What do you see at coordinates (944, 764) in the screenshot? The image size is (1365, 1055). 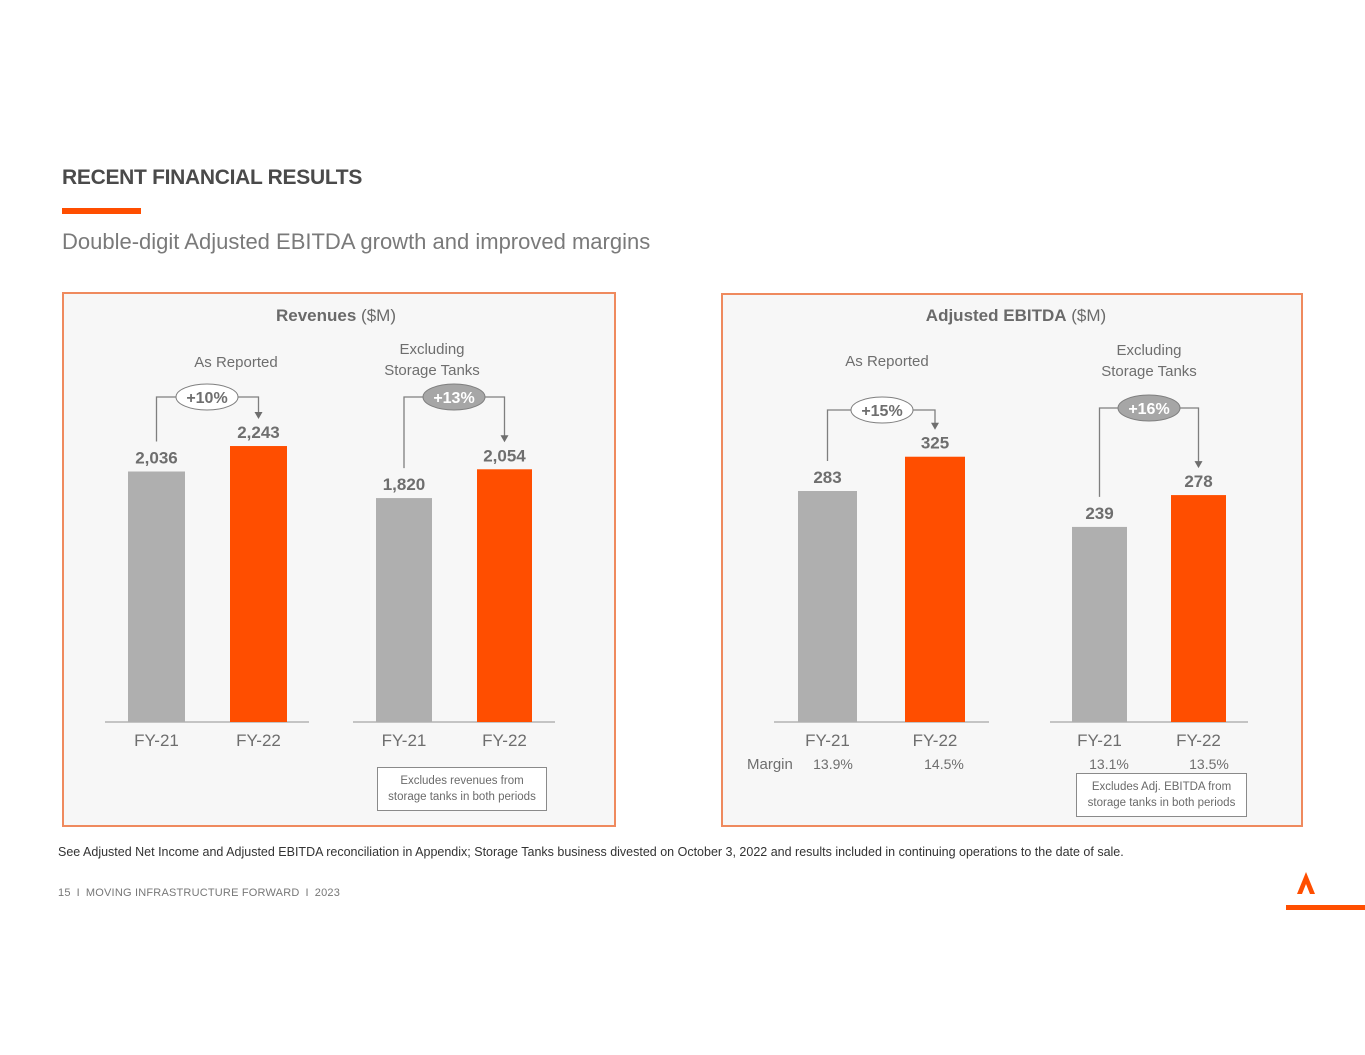 I see `margin-value: 14.5%` at bounding box center [944, 764].